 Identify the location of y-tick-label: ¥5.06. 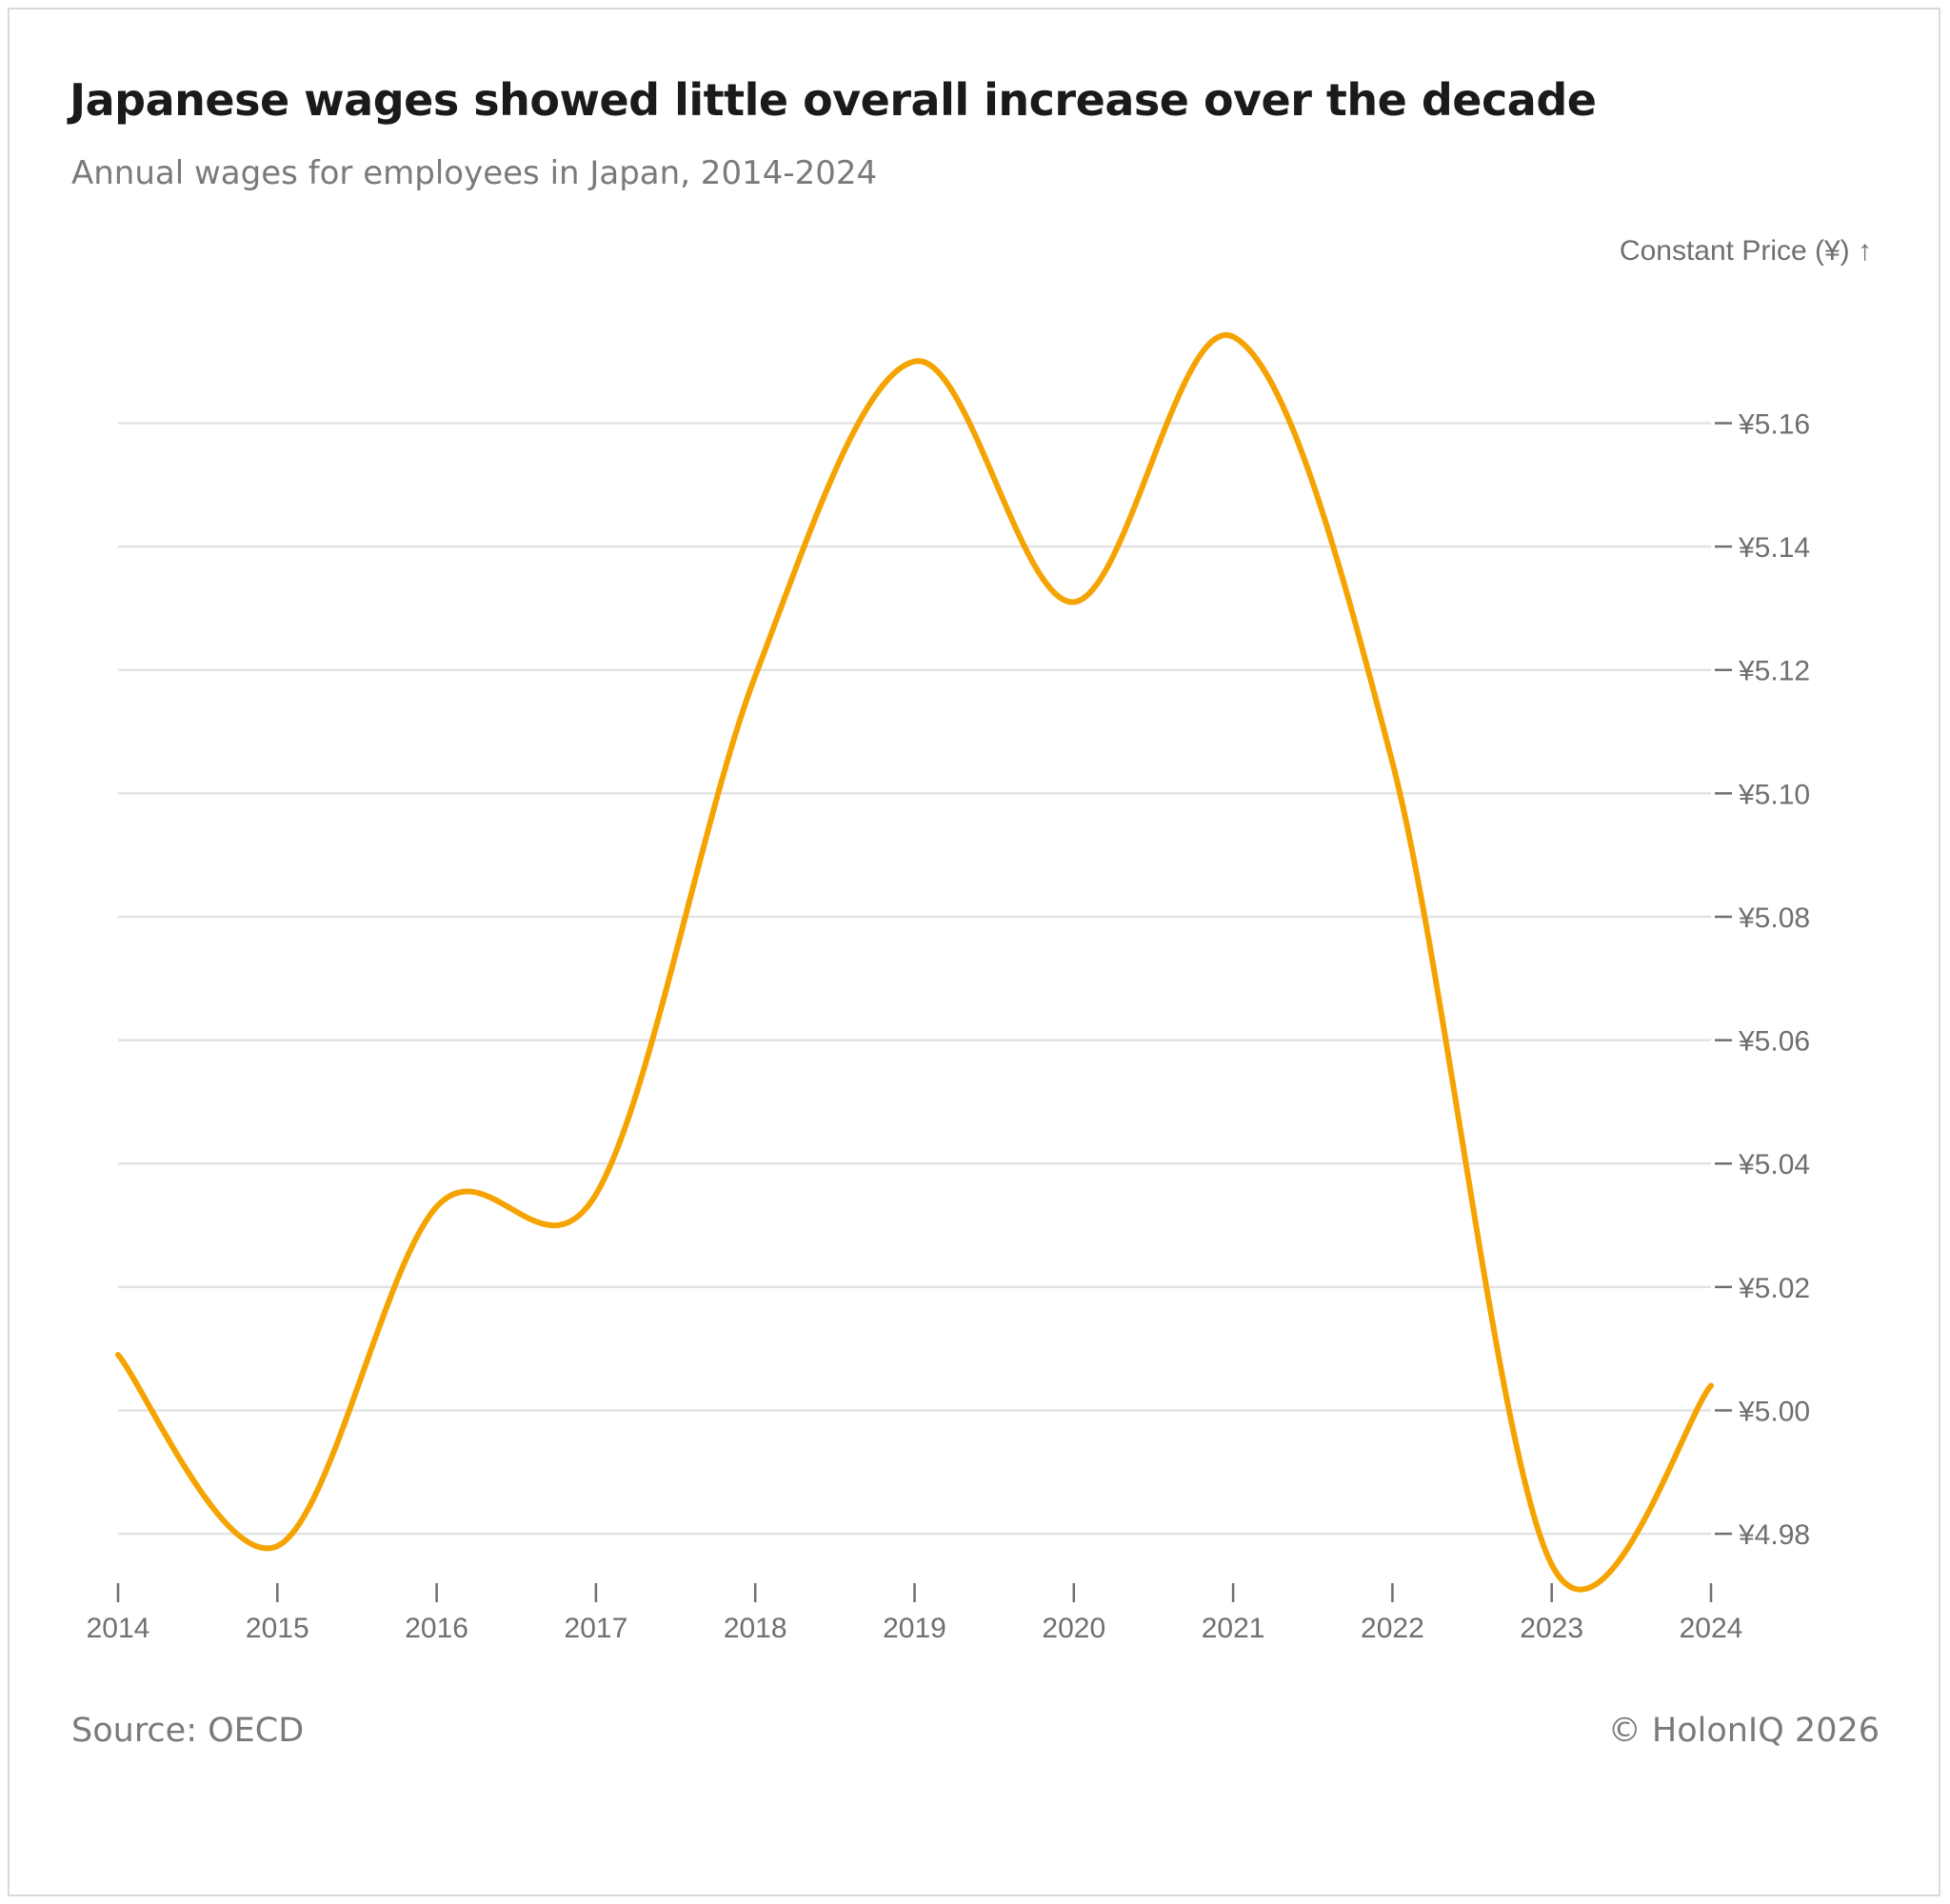
(1774, 1042).